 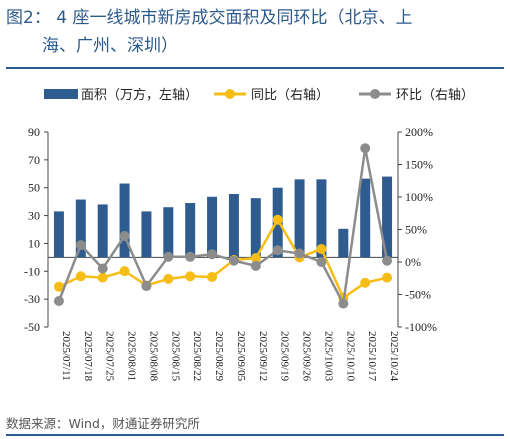 I want to click on x-tick-label: 2025/08/01, so click(x=132, y=356).